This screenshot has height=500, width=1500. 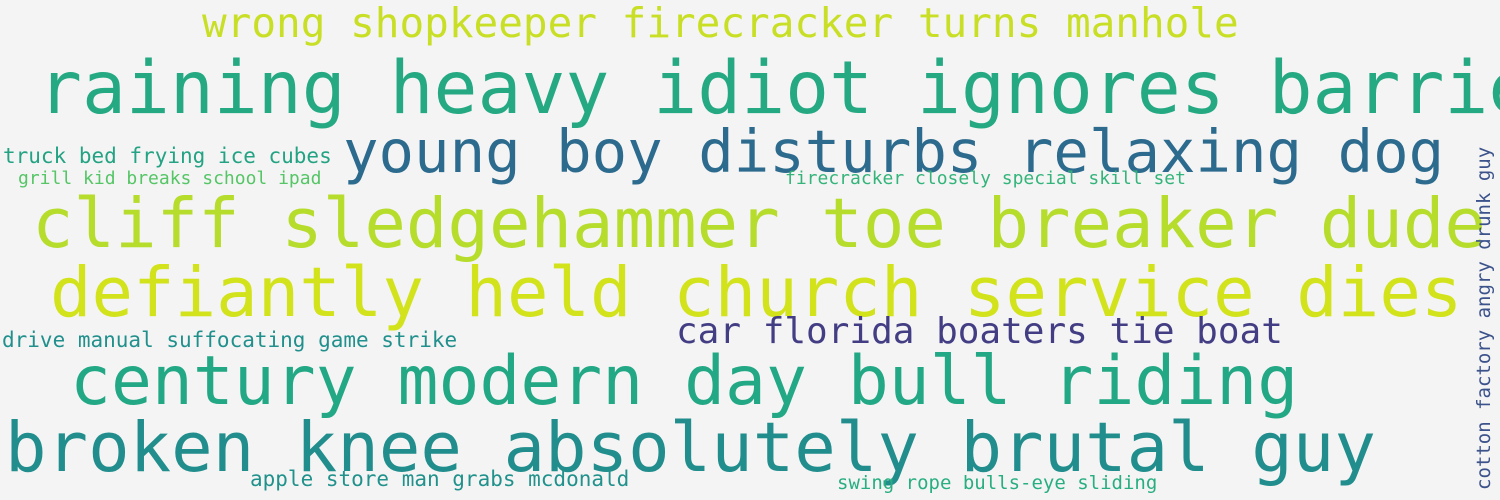 I want to click on phrase-firecracker-closely: firecracker closely special skill set, so click(x=985, y=178).